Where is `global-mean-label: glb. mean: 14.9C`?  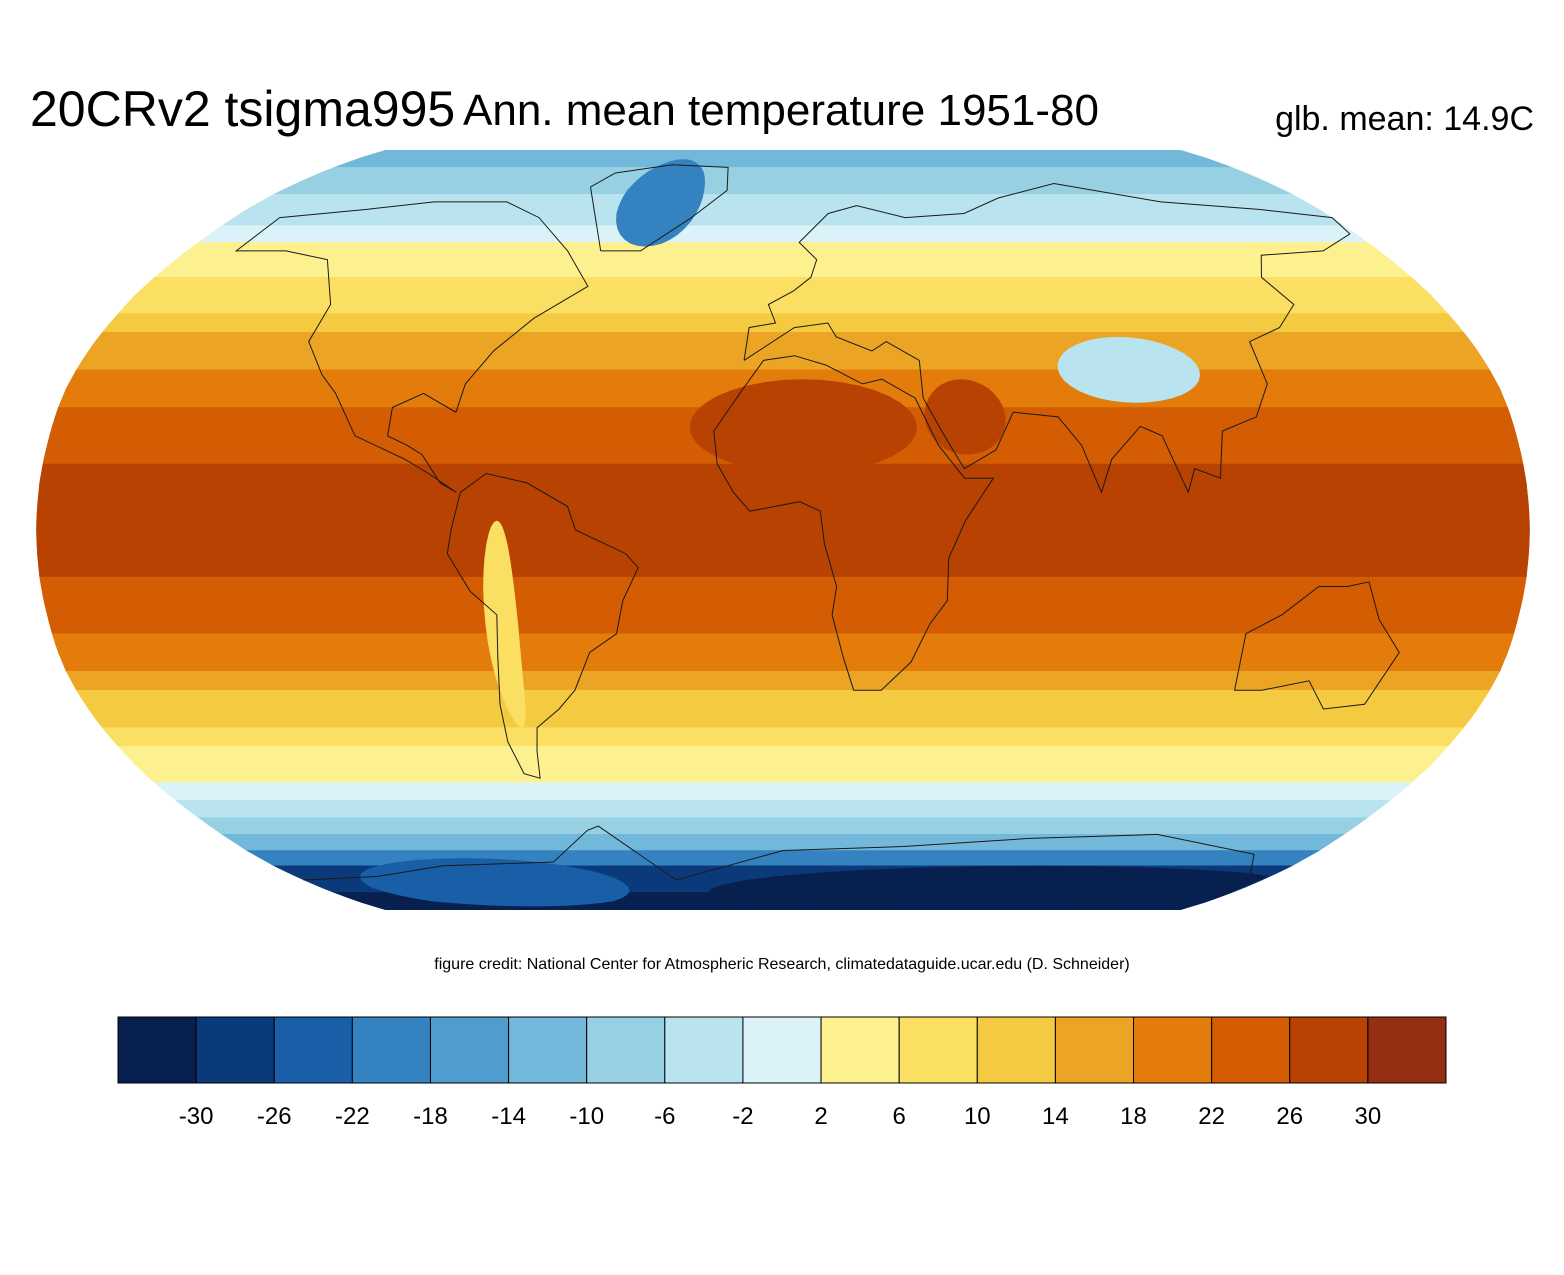 global-mean-label: glb. mean: 14.9C is located at coordinates (1404, 119).